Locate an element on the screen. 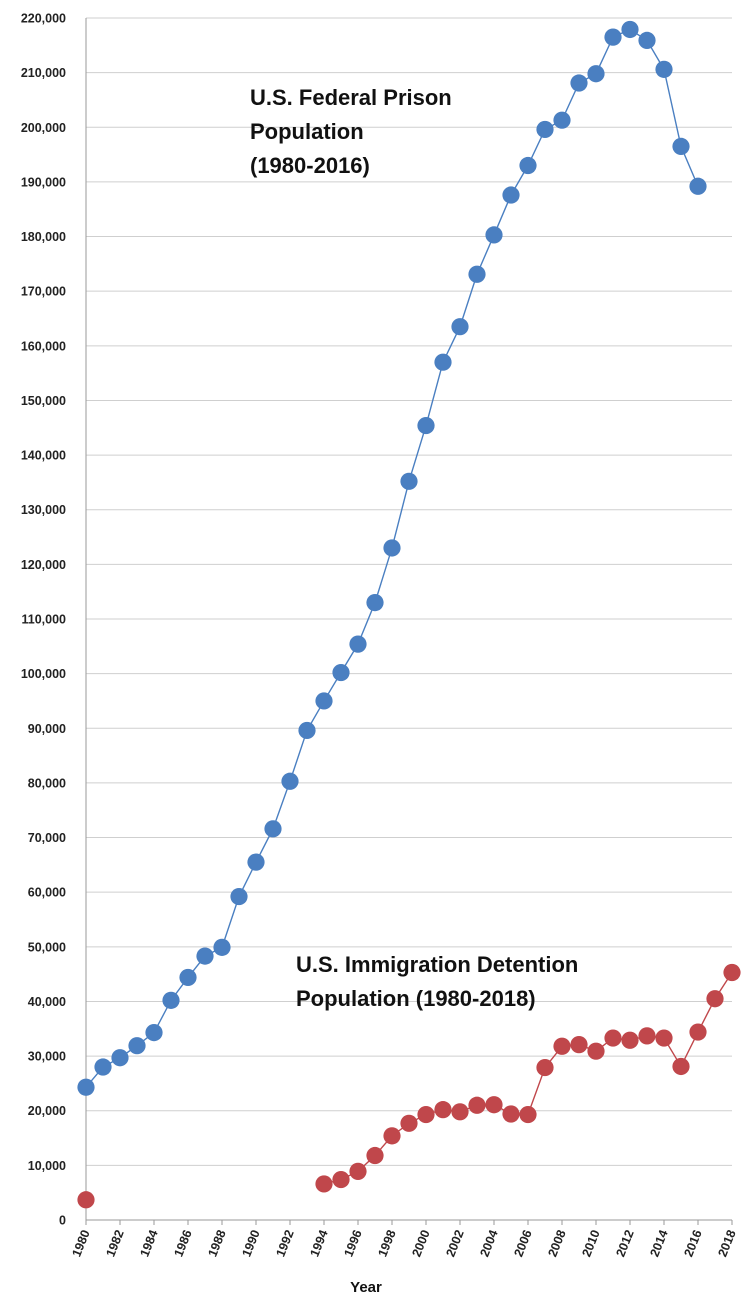  y-tick-label: 100,000 is located at coordinates (43, 674).